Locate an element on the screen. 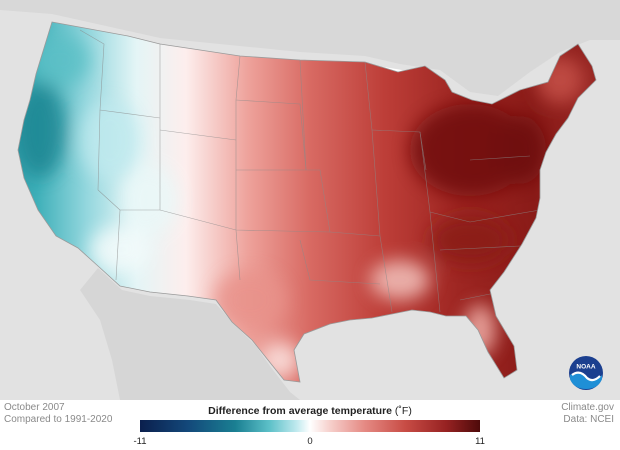 This screenshot has width=620, height=450. legend-unit: (˚F) is located at coordinates (403, 411).